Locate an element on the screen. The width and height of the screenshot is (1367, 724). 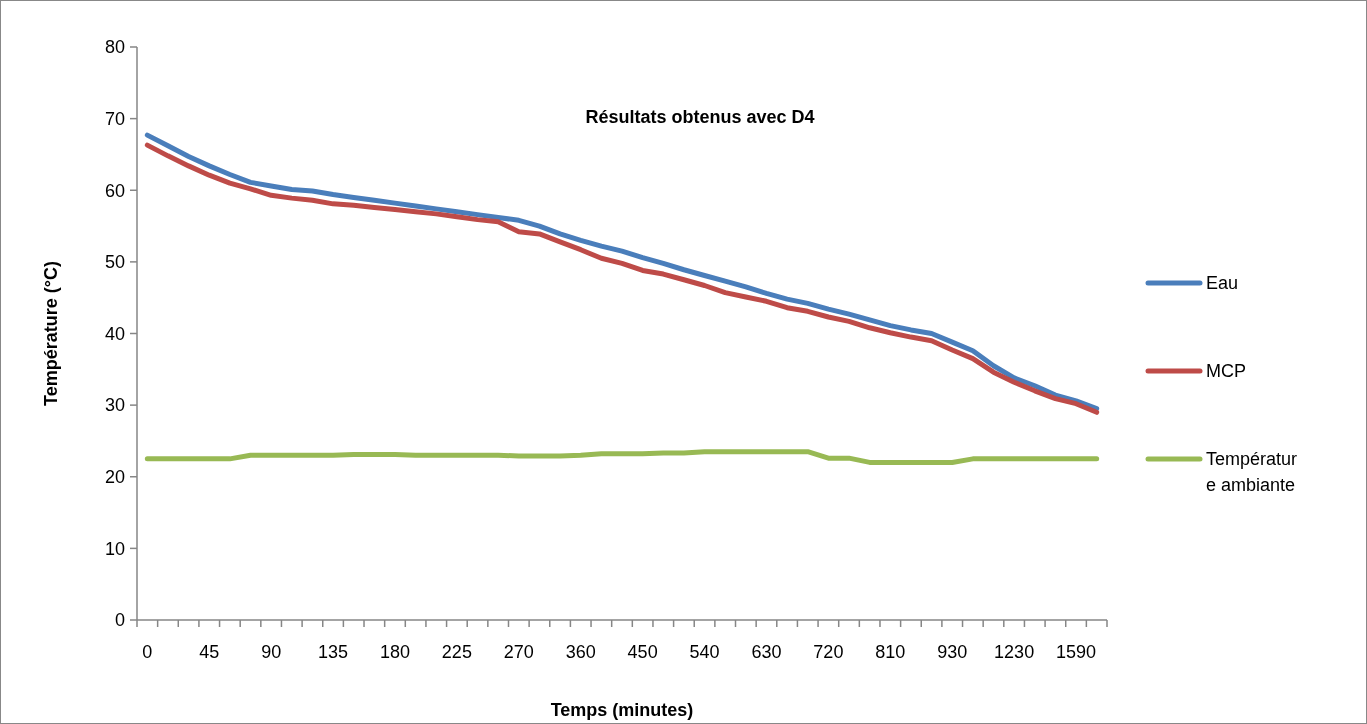
y-tick-label: 70 is located at coordinates (114, 118).